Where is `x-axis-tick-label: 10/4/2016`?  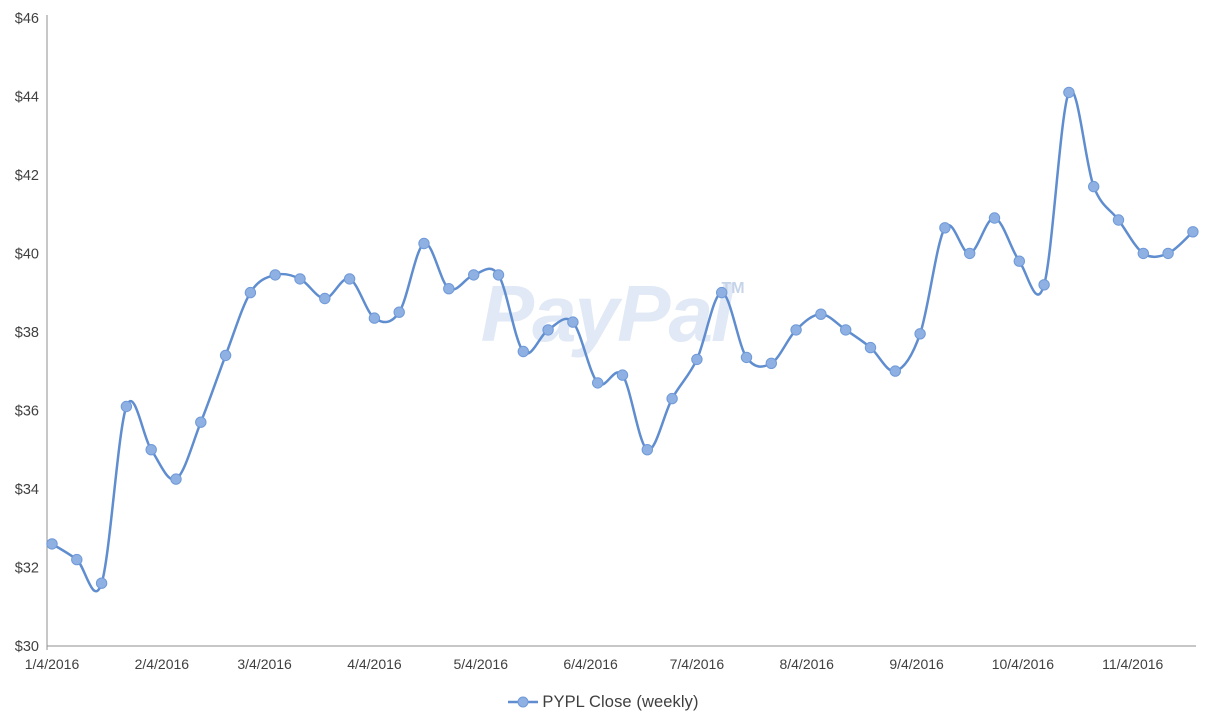
x-axis-tick-label: 10/4/2016 is located at coordinates (1023, 664).